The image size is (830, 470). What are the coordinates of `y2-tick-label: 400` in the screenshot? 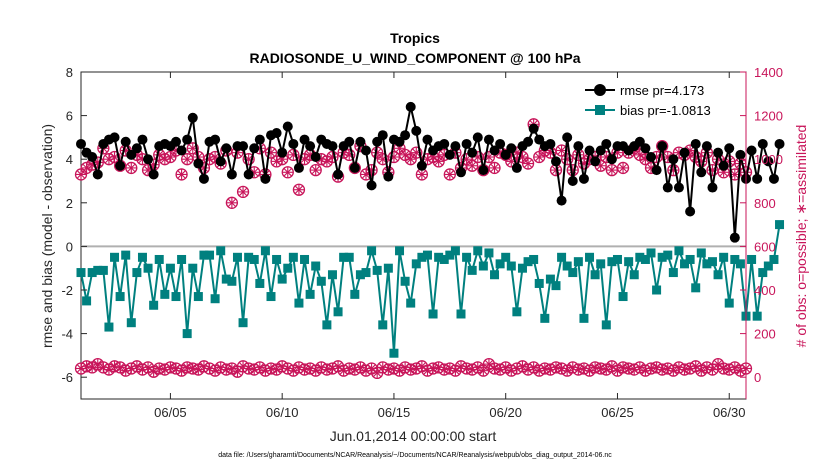 It's located at (765, 290).